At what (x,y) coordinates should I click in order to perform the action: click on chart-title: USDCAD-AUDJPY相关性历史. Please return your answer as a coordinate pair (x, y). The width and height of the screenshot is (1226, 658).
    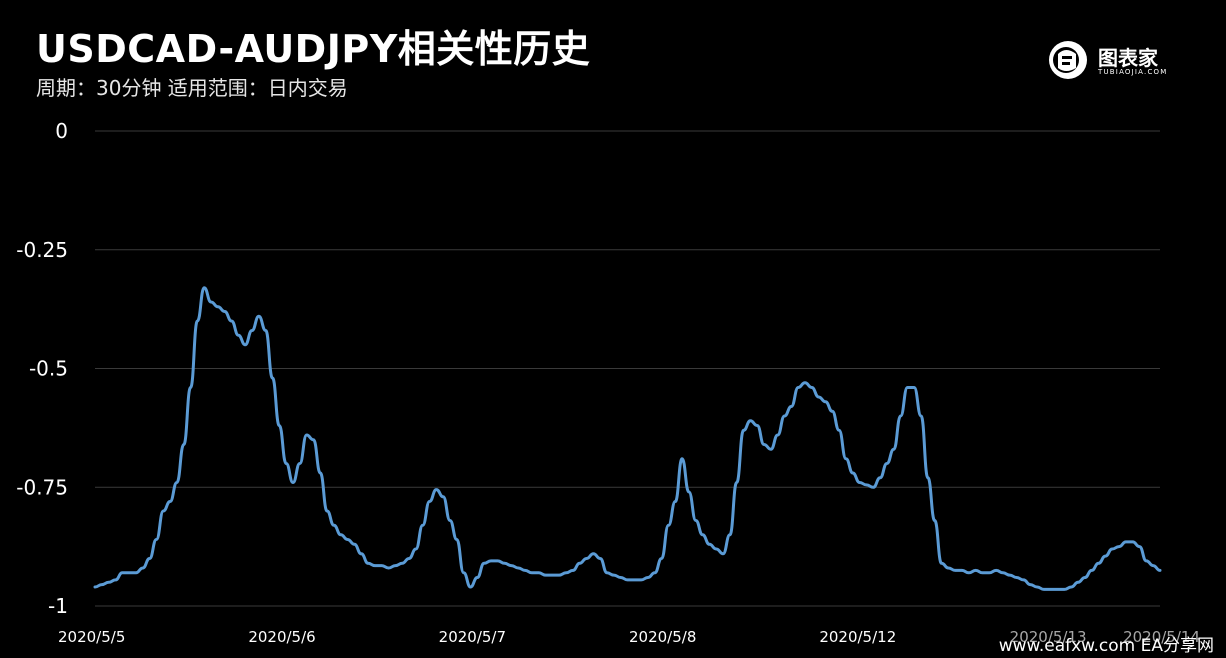
    Looking at the image, I should click on (313, 49).